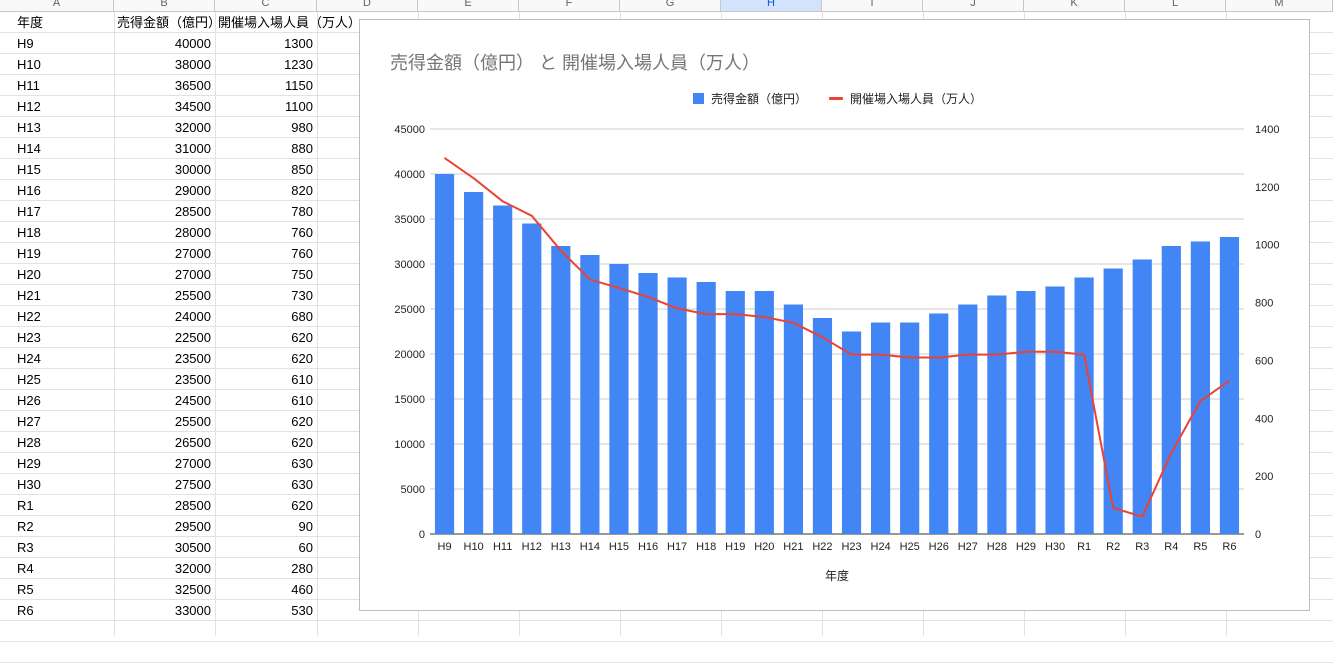  I want to click on cell-year: H13, so click(29, 127).